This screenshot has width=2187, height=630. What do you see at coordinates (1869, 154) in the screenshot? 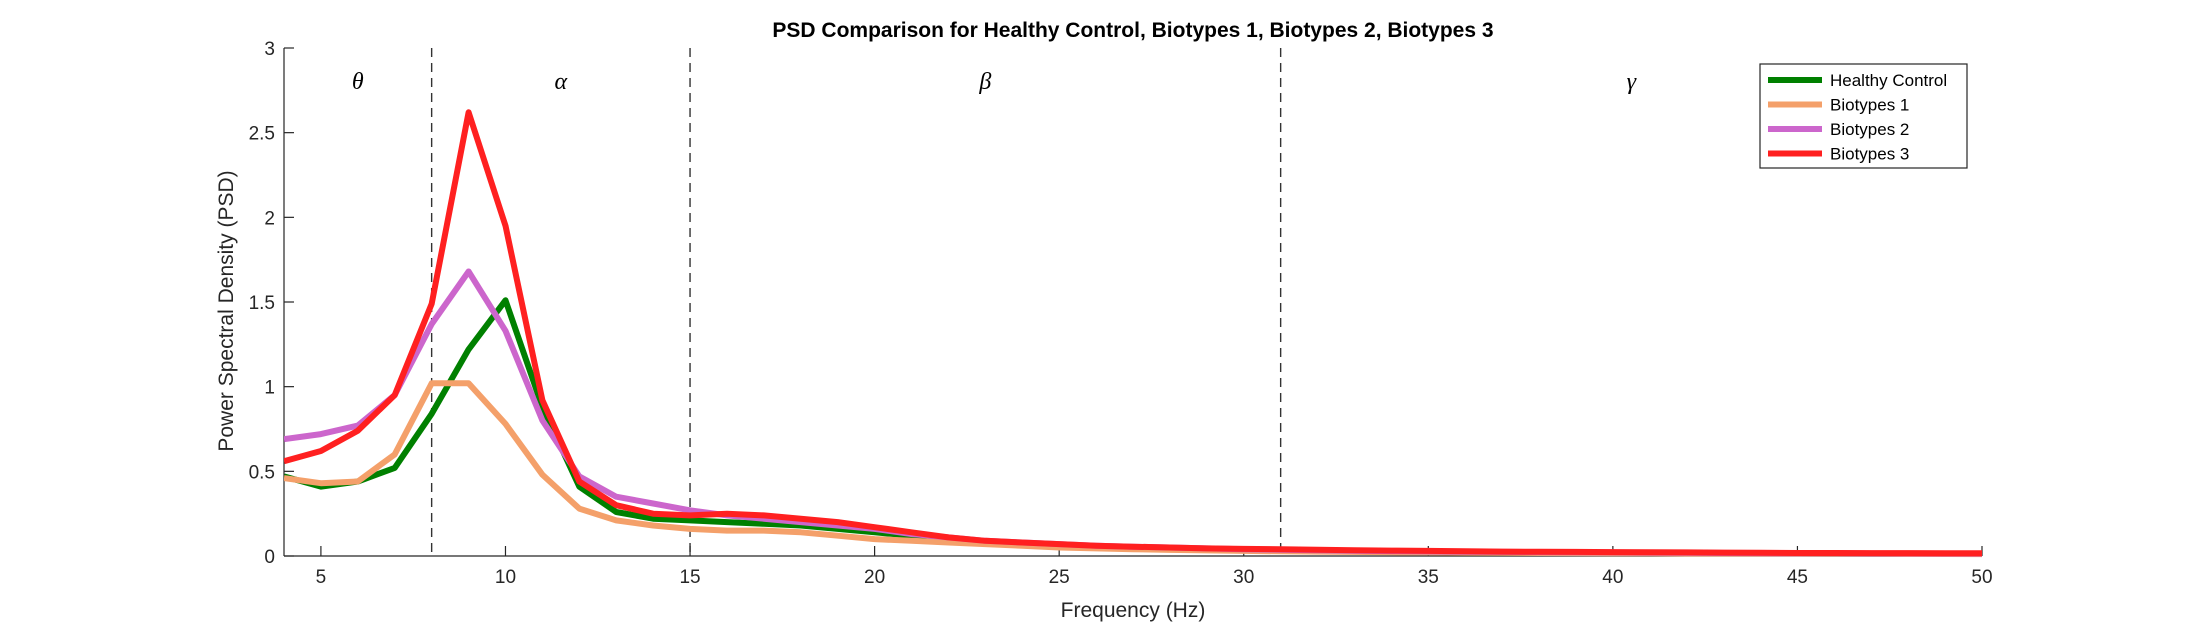
I see `legend-label: Biotypes 3` at bounding box center [1869, 154].